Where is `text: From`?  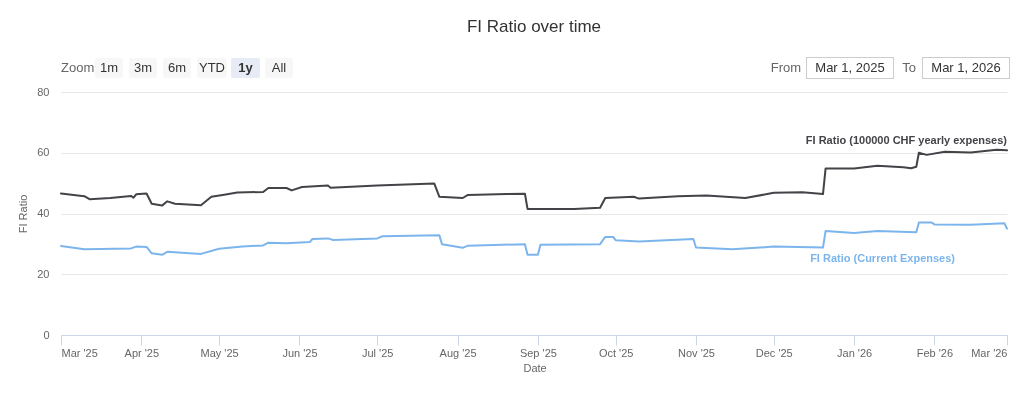 text: From is located at coordinates (786, 68).